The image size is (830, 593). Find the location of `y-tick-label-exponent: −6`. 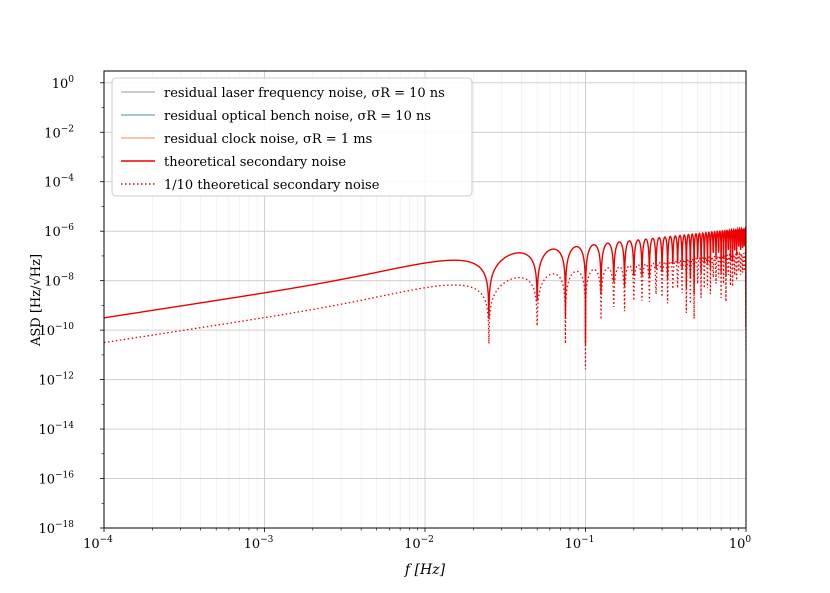

y-tick-label-exponent: −6 is located at coordinates (68, 228).